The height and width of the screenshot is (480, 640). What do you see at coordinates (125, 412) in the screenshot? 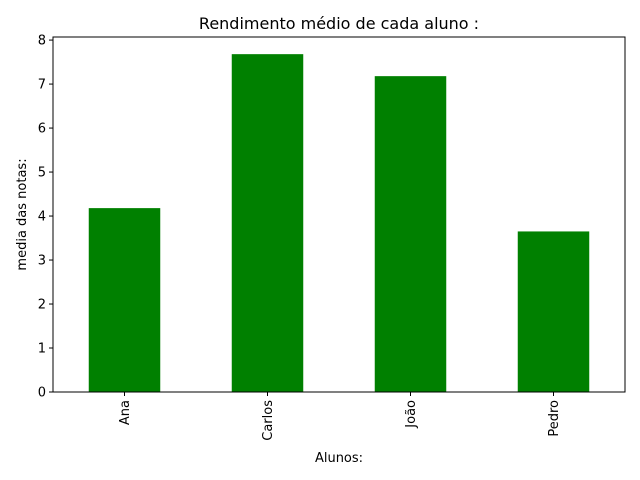
I see `x-tick-label: Ana` at bounding box center [125, 412].